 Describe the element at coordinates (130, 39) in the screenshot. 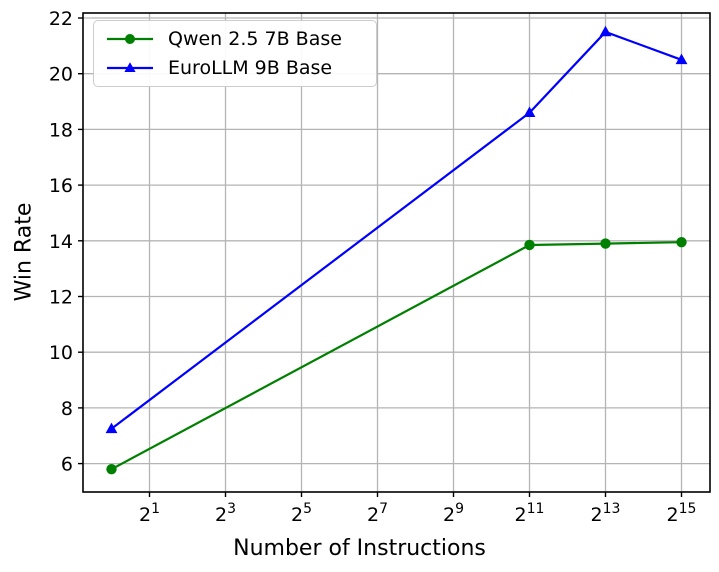

I see `circle-marker-icon` at that location.